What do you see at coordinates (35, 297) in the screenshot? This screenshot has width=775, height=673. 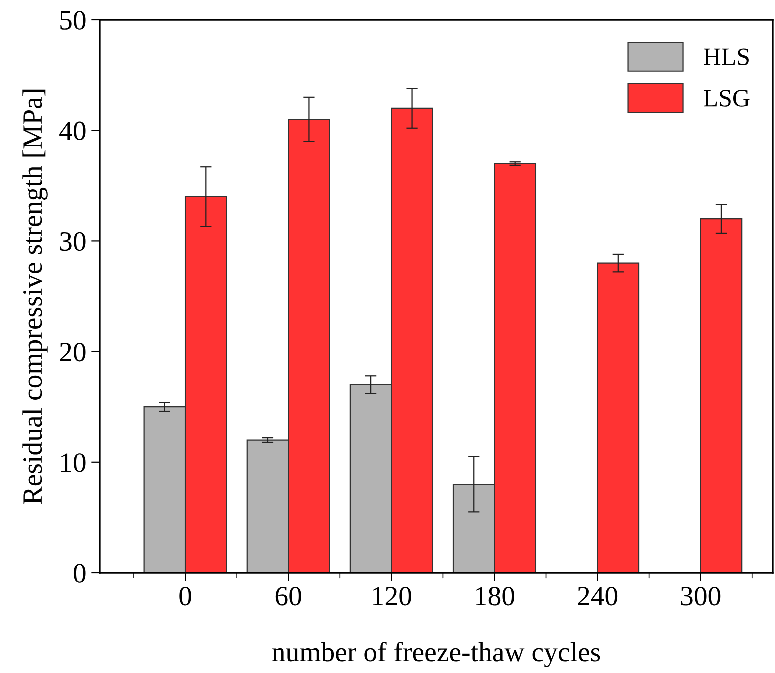 I see `y-axis-title: Residual compressive strength [MPa]` at bounding box center [35, 297].